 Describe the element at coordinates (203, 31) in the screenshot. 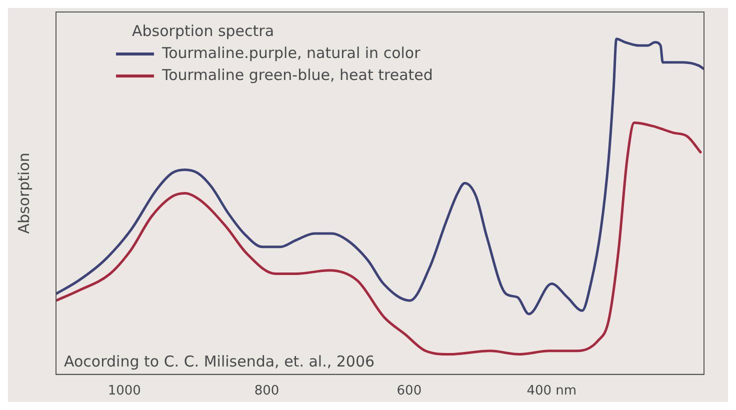

I see `legend-title: Absorption spectra` at that location.